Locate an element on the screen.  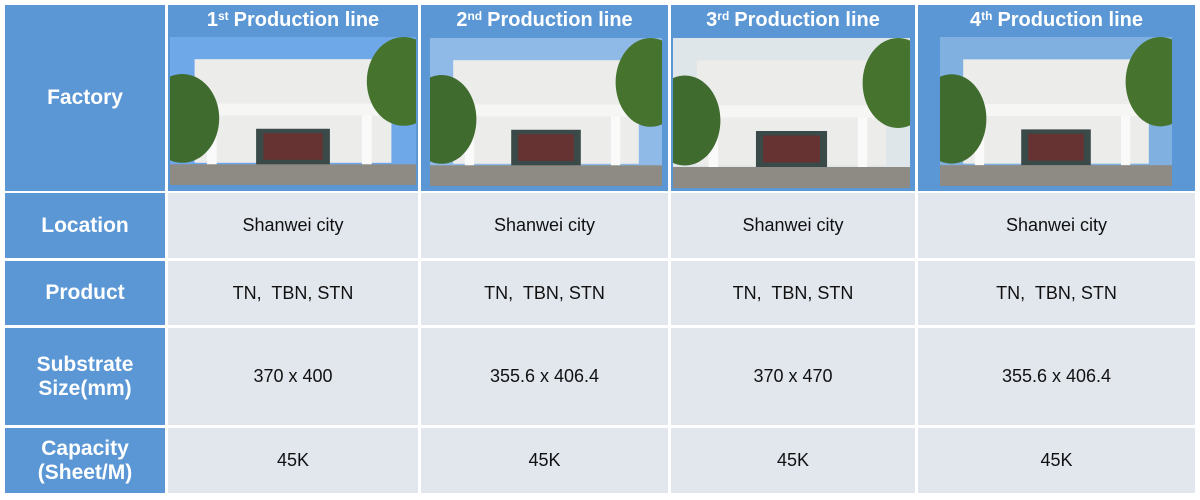
row-label: Substrate Size(mm) is located at coordinates (85, 376).